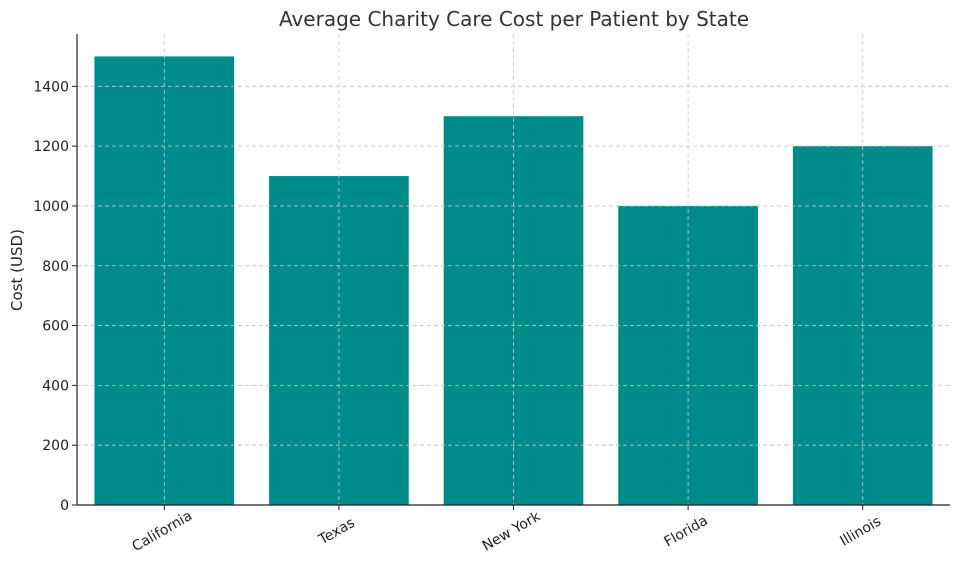 The width and height of the screenshot is (960, 572). I want to click on y-tick-label: 600, so click(55, 327).